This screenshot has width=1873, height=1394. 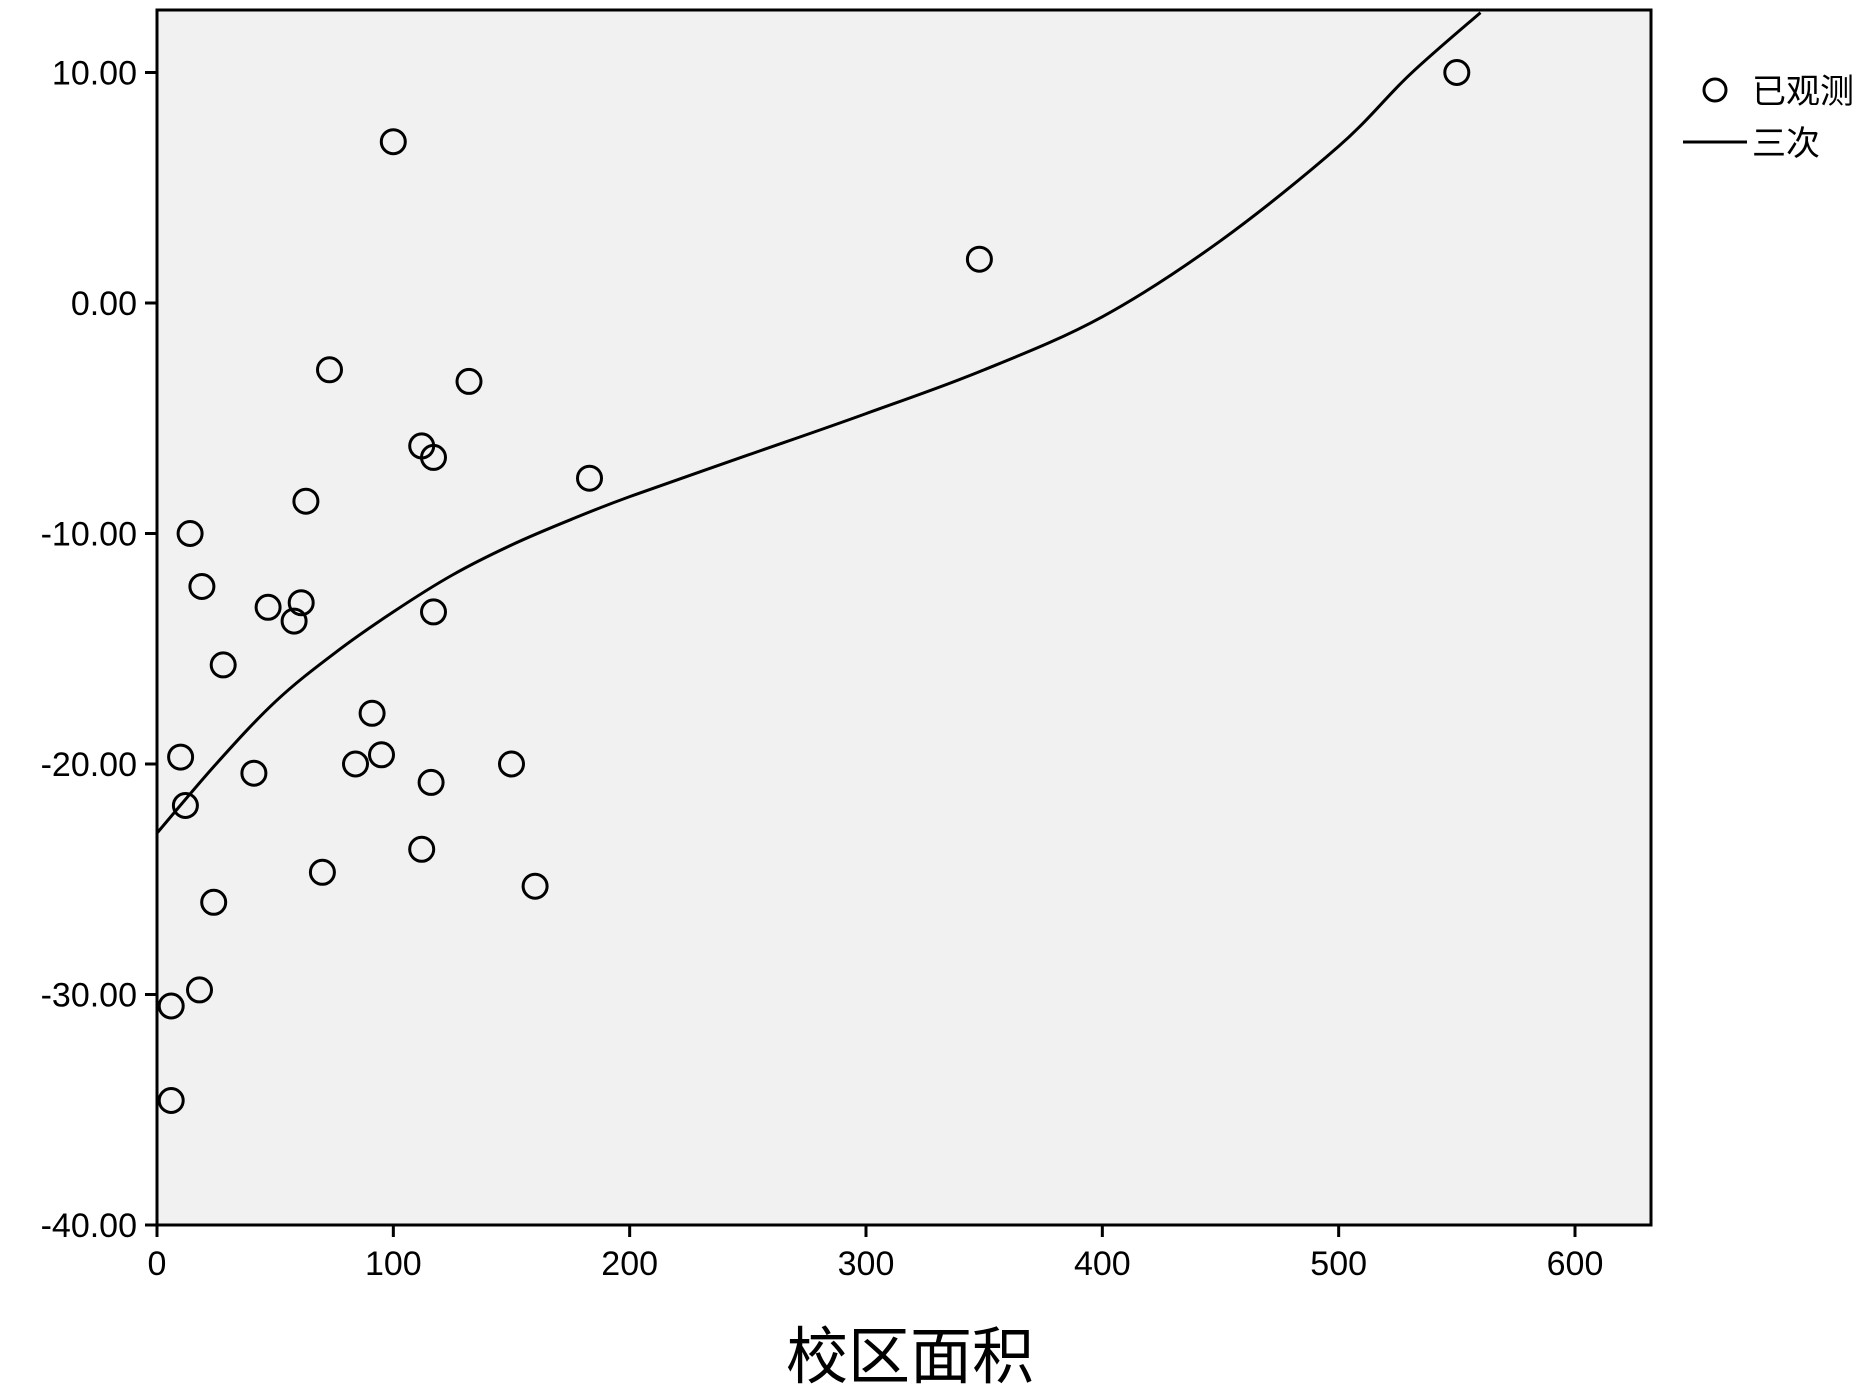 I want to click on x-axis: 0 100 200 300 400 500 600, so click(x=876, y=1254).